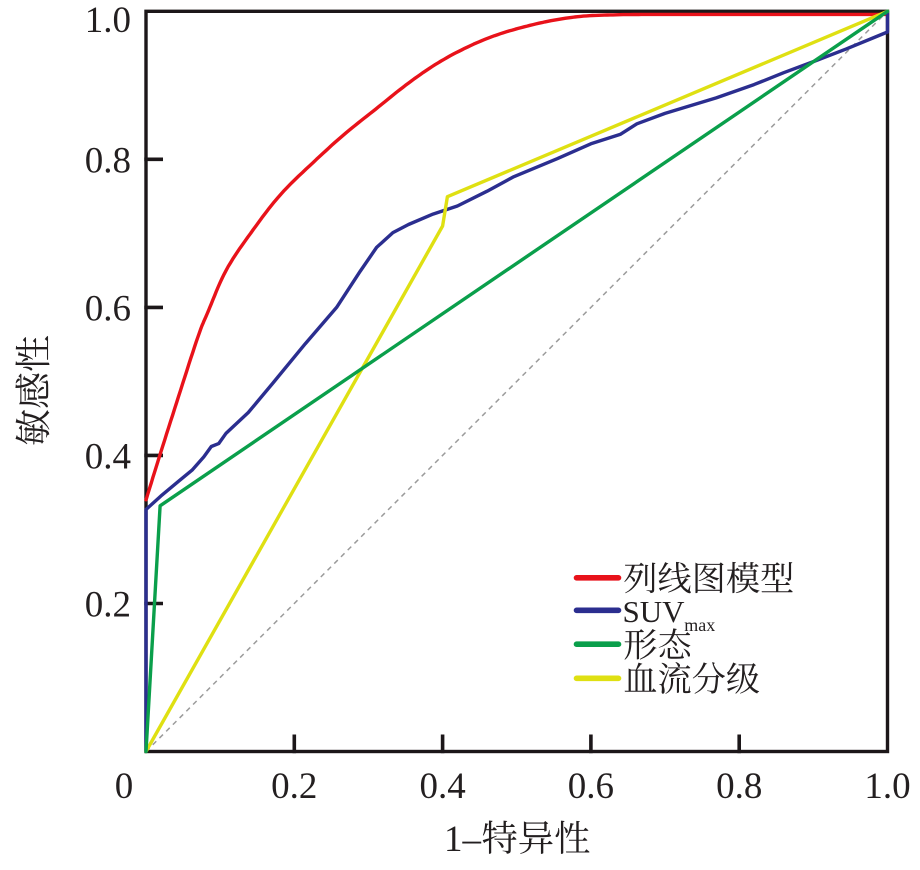 The image size is (920, 870). What do you see at coordinates (699, 625) in the screenshot?
I see `svg-text: max` at bounding box center [699, 625].